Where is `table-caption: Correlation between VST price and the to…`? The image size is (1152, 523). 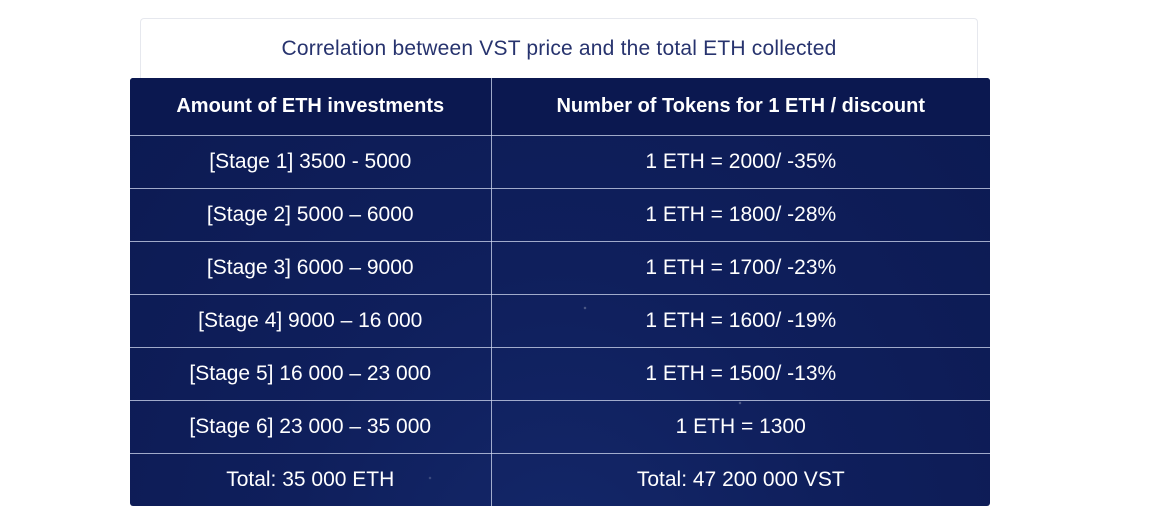
table-caption: Correlation between VST price and the to… is located at coordinates (559, 48).